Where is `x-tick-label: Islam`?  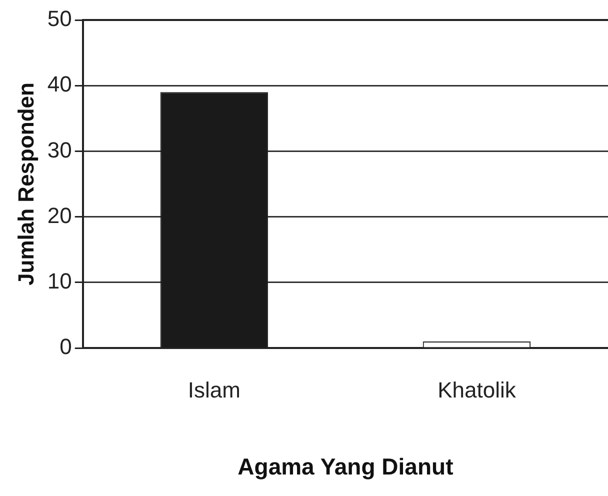
x-tick-label: Islam is located at coordinates (214, 389).